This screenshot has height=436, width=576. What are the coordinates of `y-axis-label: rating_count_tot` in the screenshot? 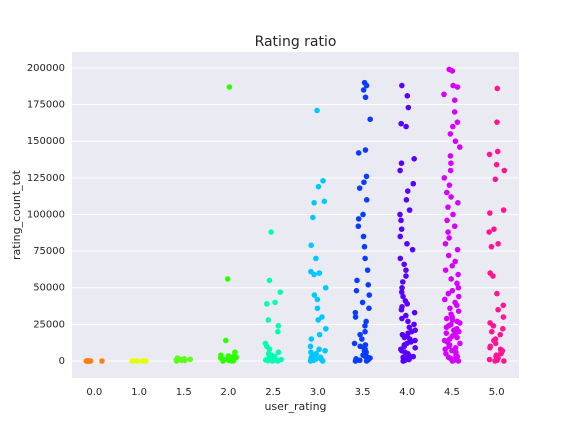 It's located at (16, 214).